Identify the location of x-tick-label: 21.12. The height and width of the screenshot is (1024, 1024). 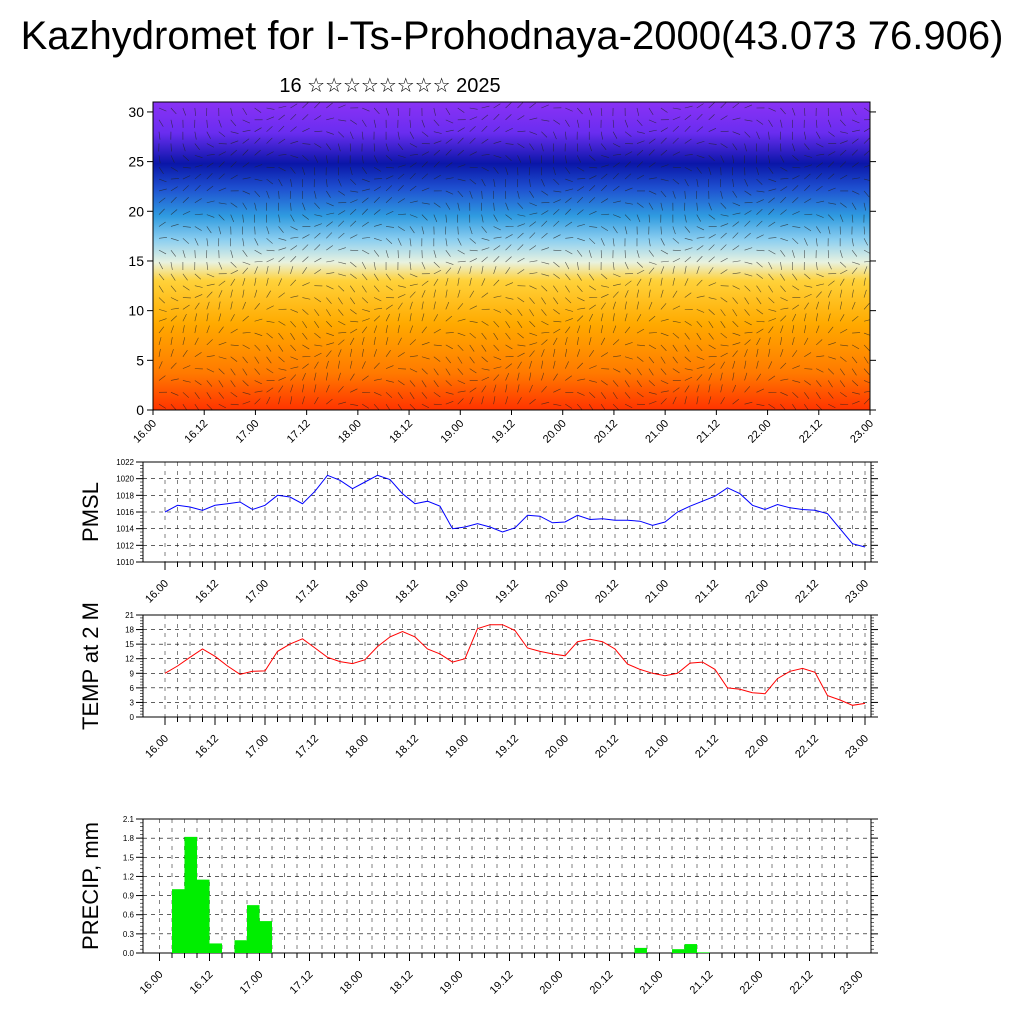
(707, 592).